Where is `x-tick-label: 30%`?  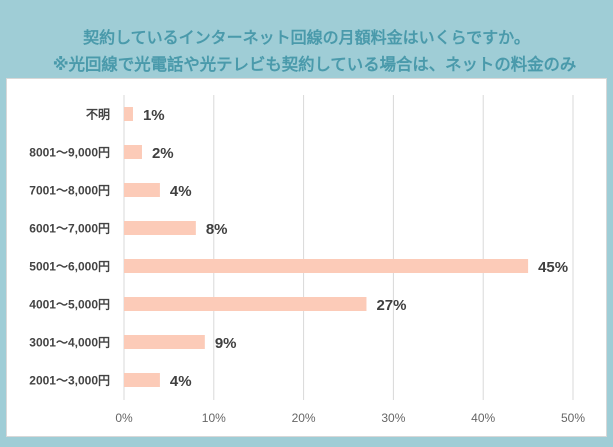 x-tick-label: 30% is located at coordinates (393, 418).